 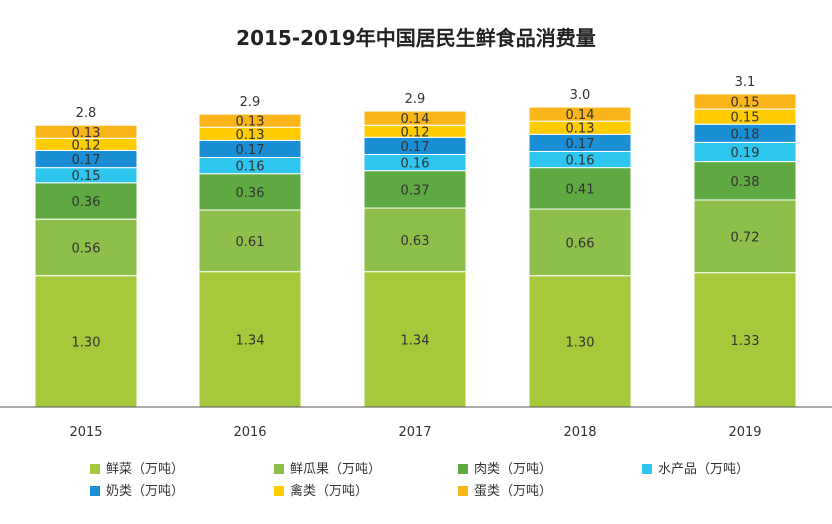 I want to click on x-tick-label: 2019, so click(x=744, y=432).